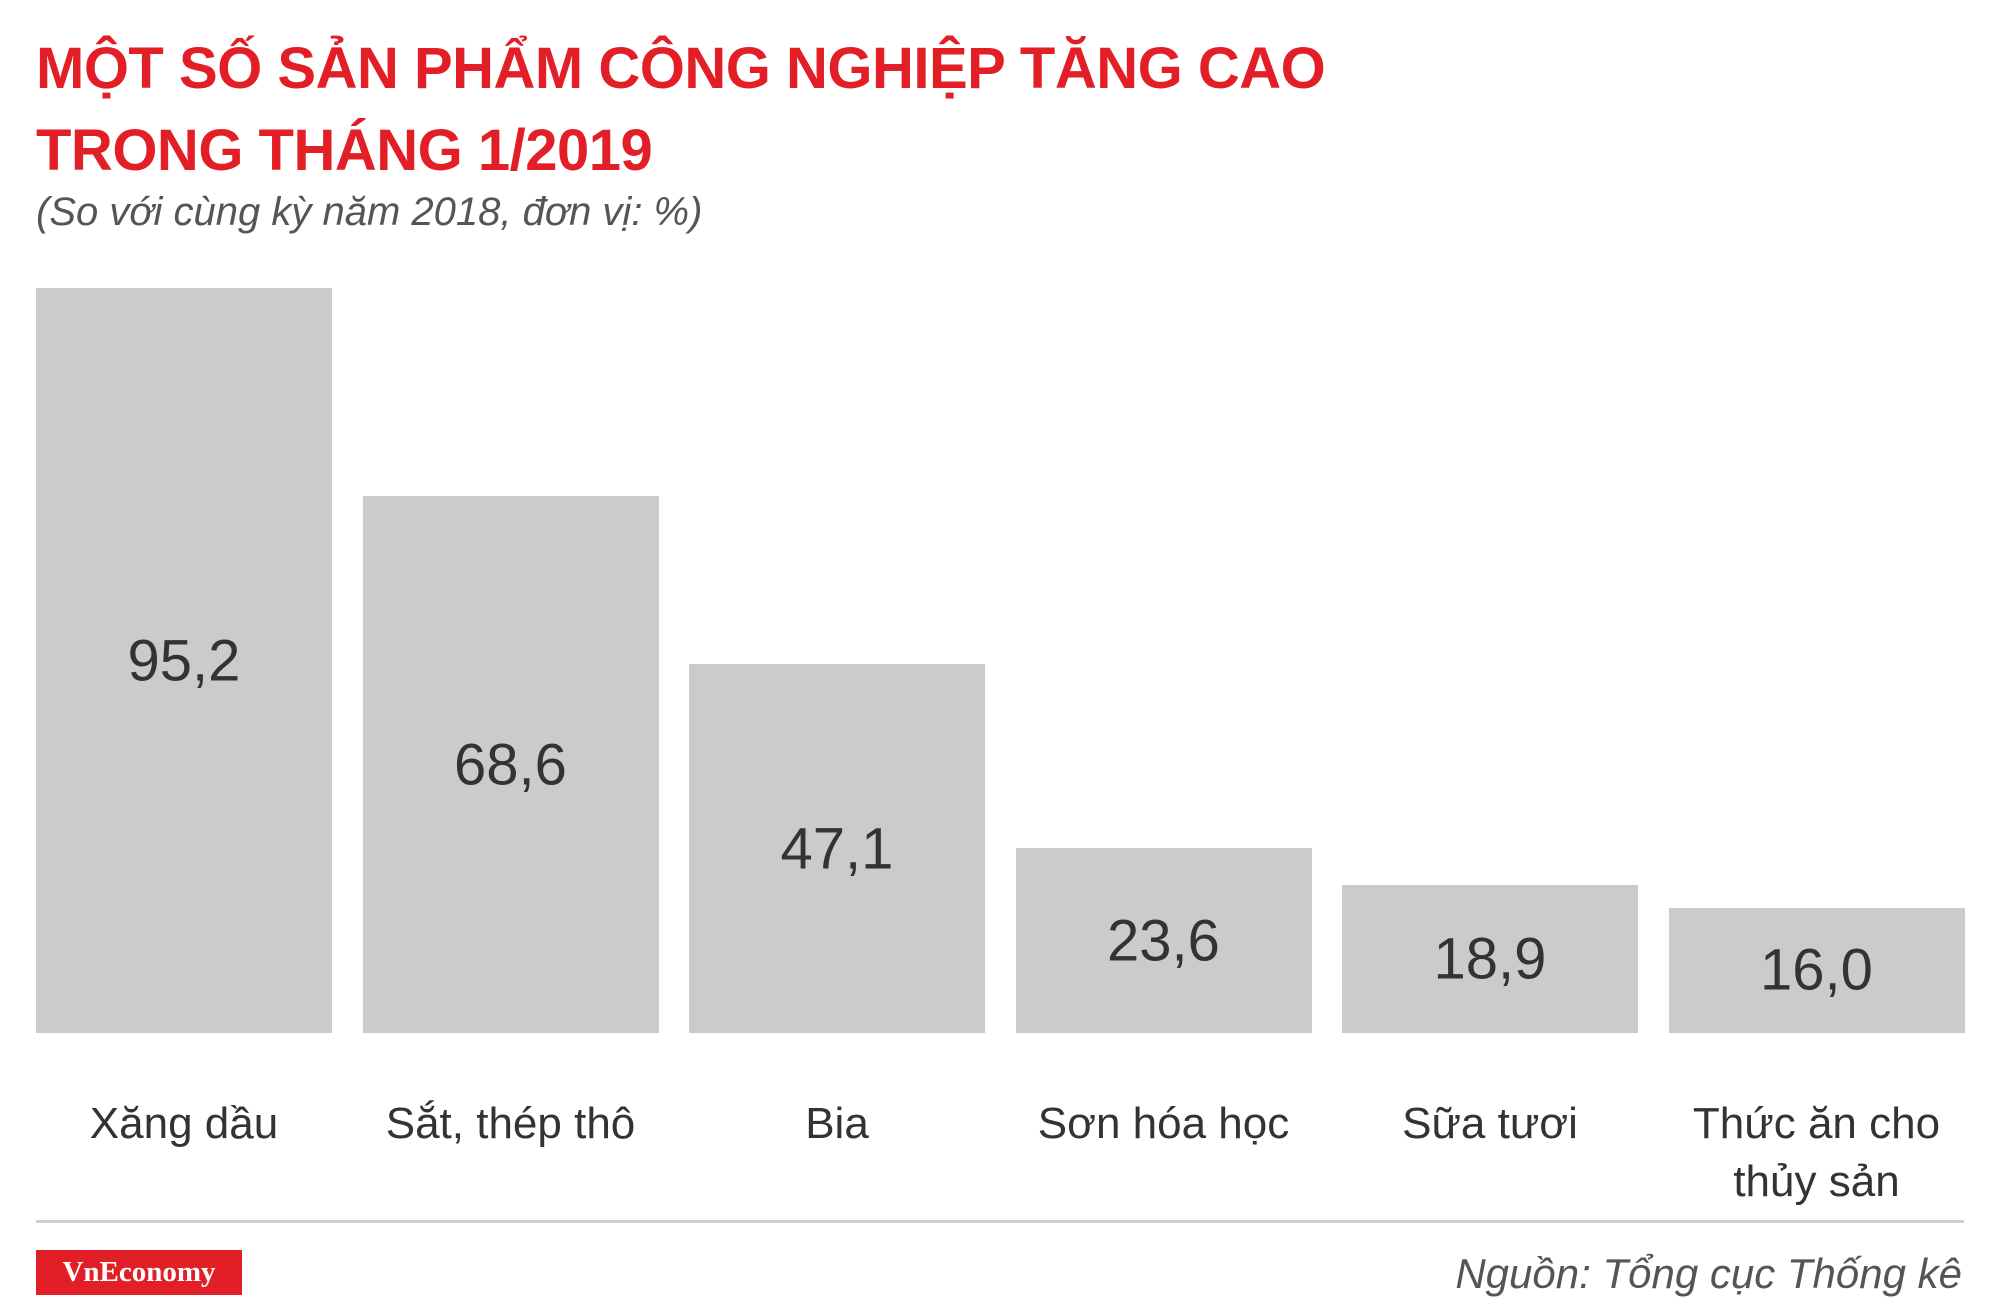 Image resolution: width=2000 pixels, height=1312 pixels. I want to click on value-label: 18,9, so click(1490, 959).